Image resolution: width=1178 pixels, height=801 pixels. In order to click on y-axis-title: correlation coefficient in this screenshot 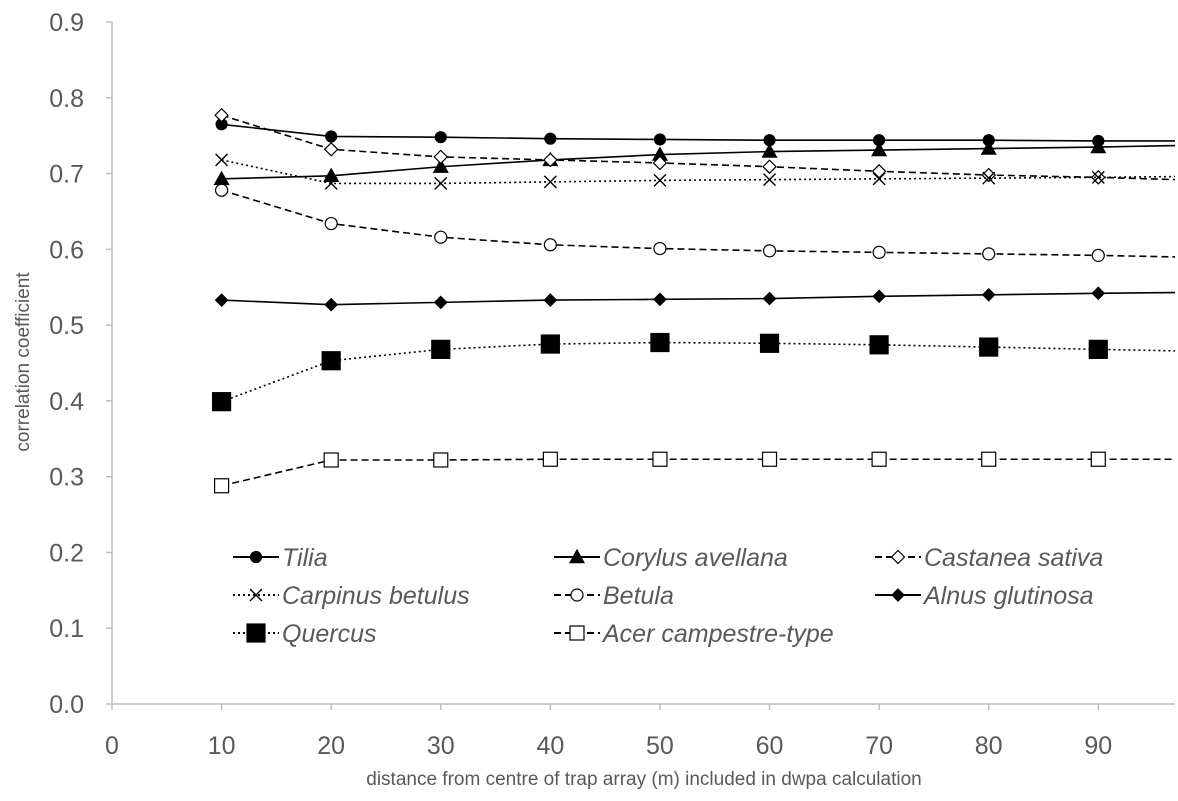, I will do `click(23, 362)`.